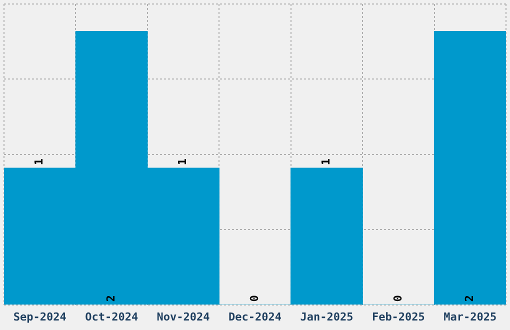 The image size is (510, 330). I want to click on x-tick-label: Feb-2025, so click(398, 317).